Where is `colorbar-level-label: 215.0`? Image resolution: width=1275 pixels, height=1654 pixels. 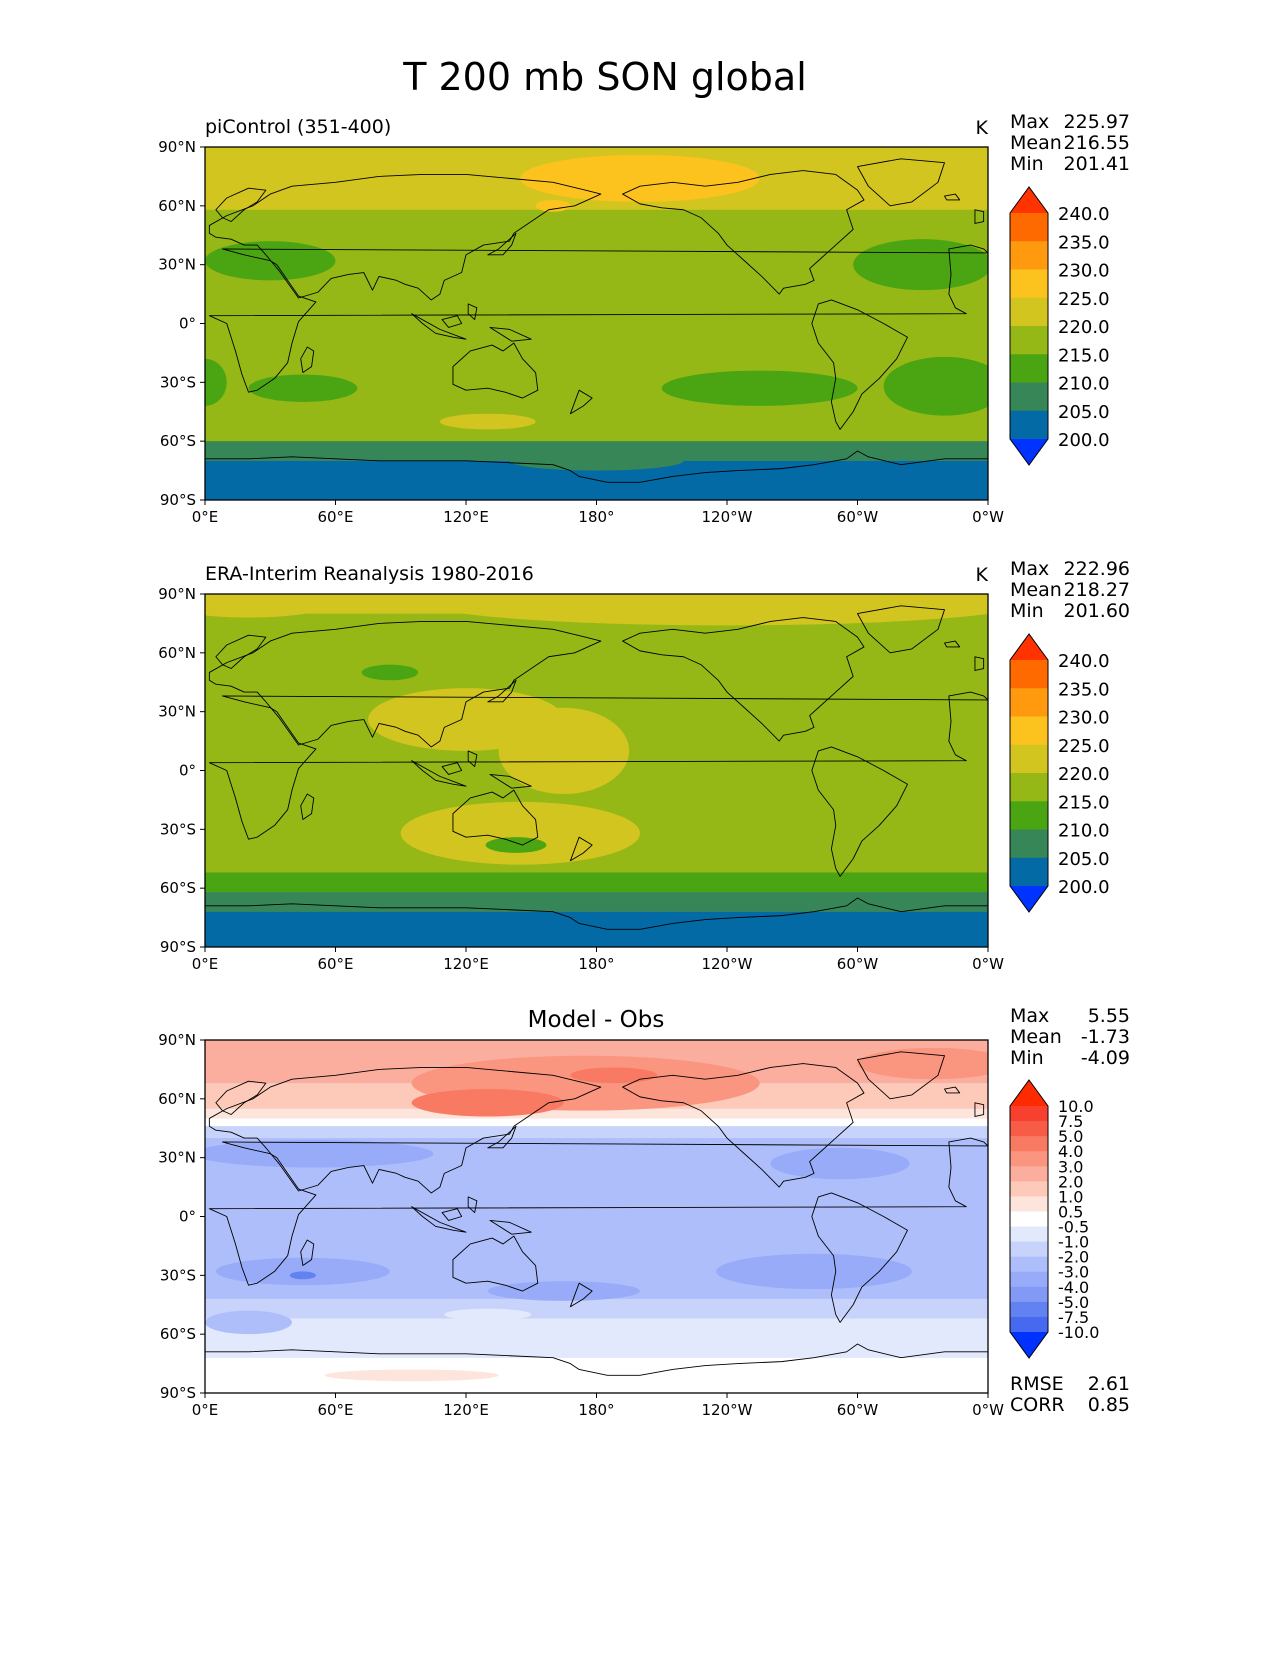
colorbar-level-label: 215.0 is located at coordinates (1084, 802).